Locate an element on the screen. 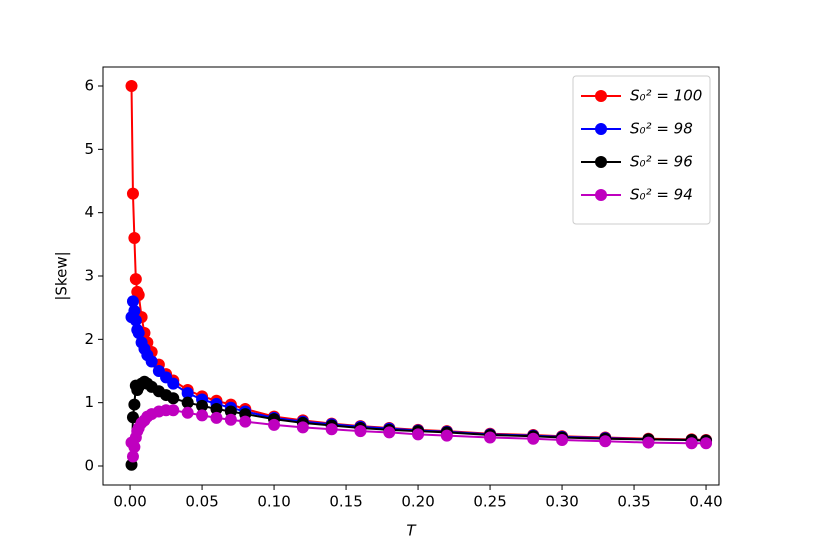 Image resolution: width=830 pixels, height=554 pixels. y-tick-label: 1 is located at coordinates (89, 402).